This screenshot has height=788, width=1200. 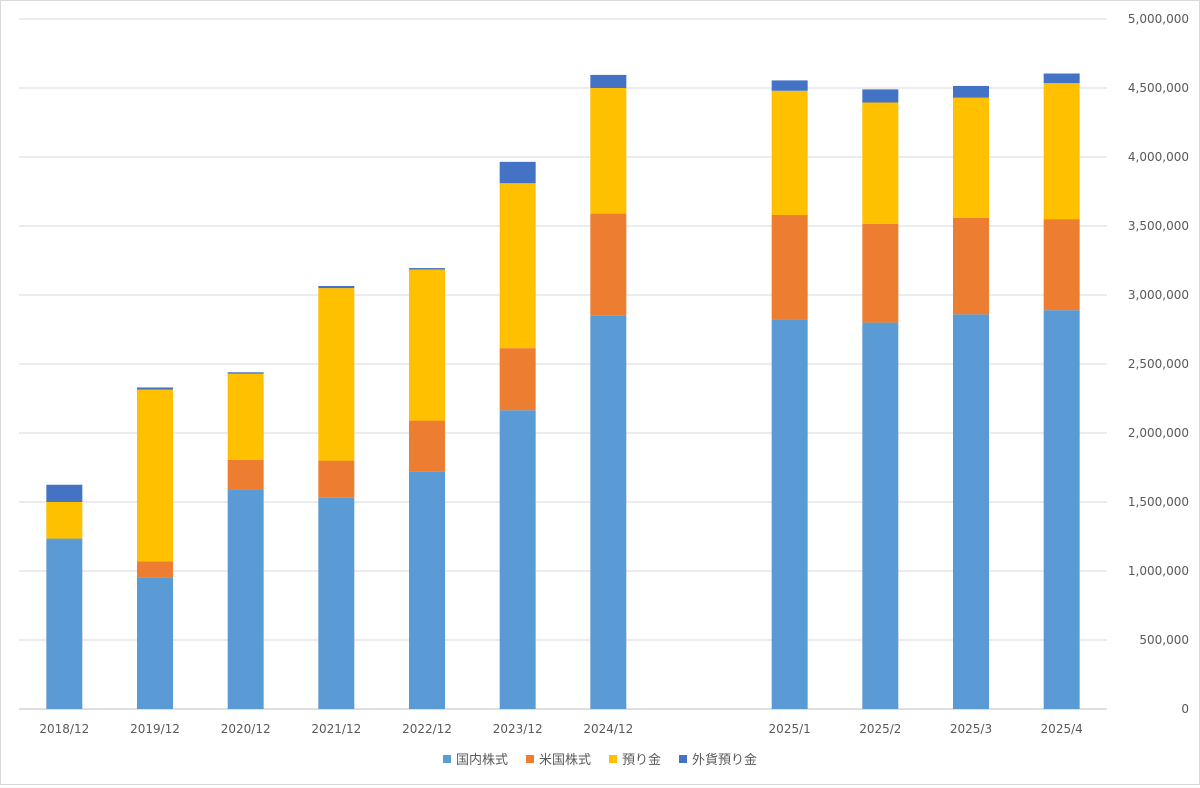 What do you see at coordinates (1158, 226) in the screenshot?
I see `y-tick-label: 3,500,000` at bounding box center [1158, 226].